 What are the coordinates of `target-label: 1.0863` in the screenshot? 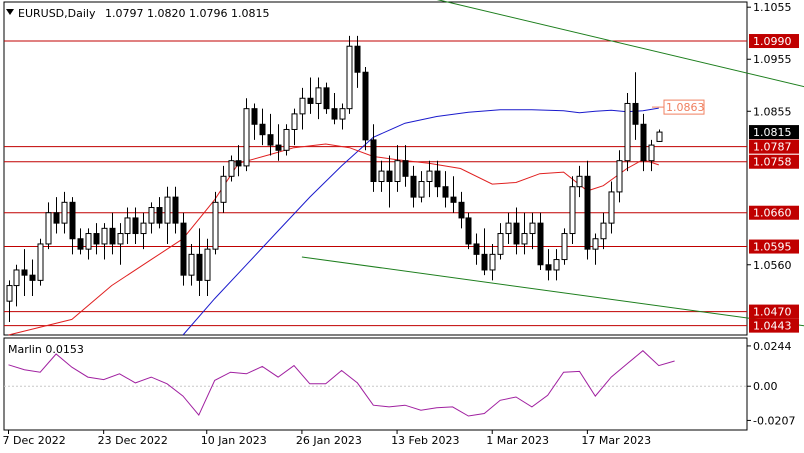 It's located at (685, 107).